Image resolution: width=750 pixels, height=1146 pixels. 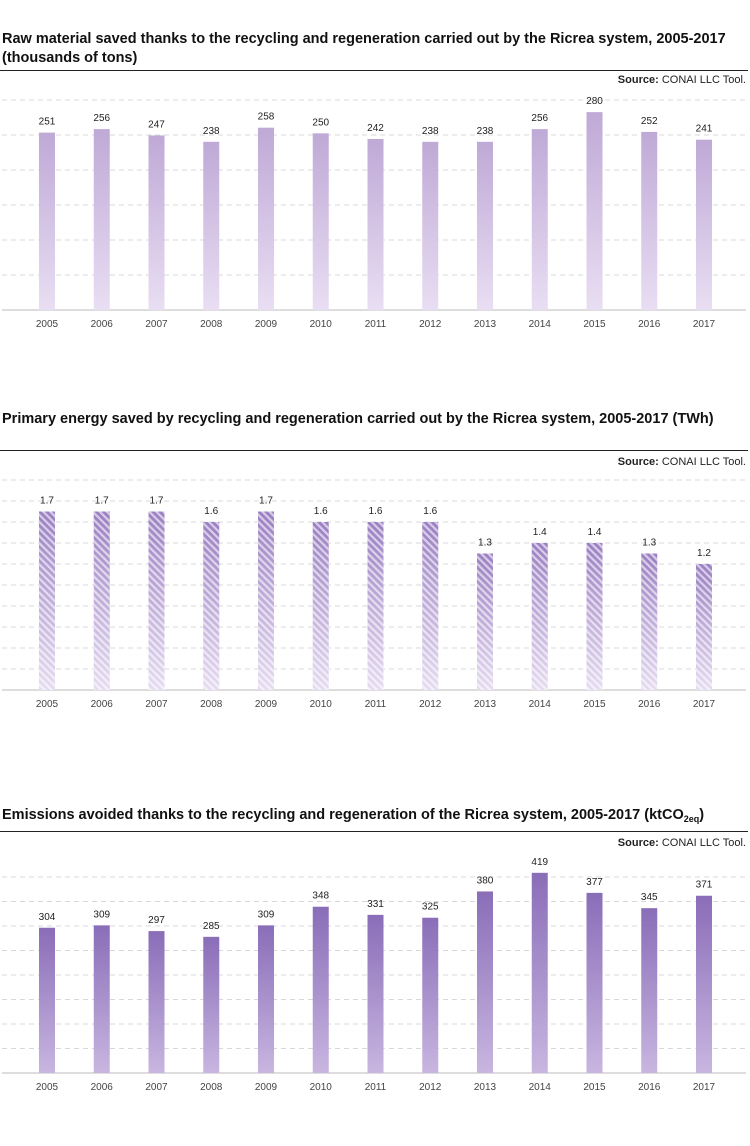 I want to click on value-label-2005: 251, so click(x=47, y=122).